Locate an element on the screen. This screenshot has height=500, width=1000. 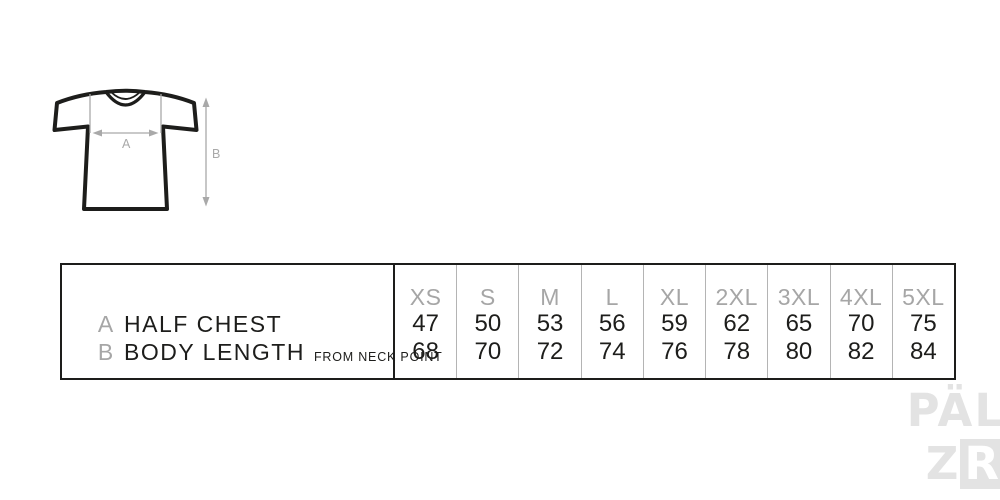
size-header: 4XL is located at coordinates (861, 297).